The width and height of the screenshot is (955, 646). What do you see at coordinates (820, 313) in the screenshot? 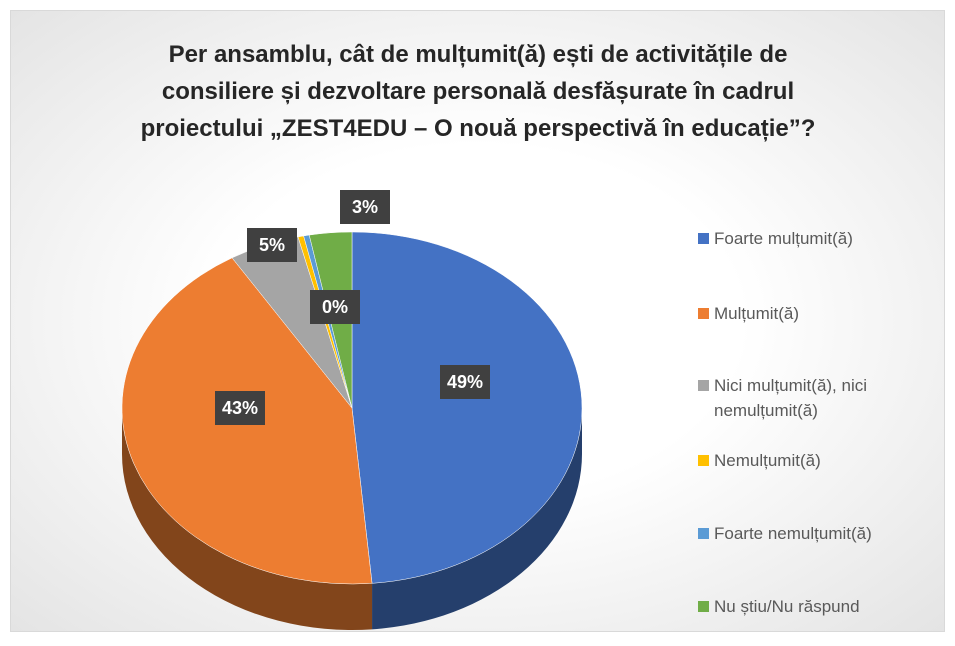
I see `legend-item: Mulțumit(ă)` at bounding box center [820, 313].